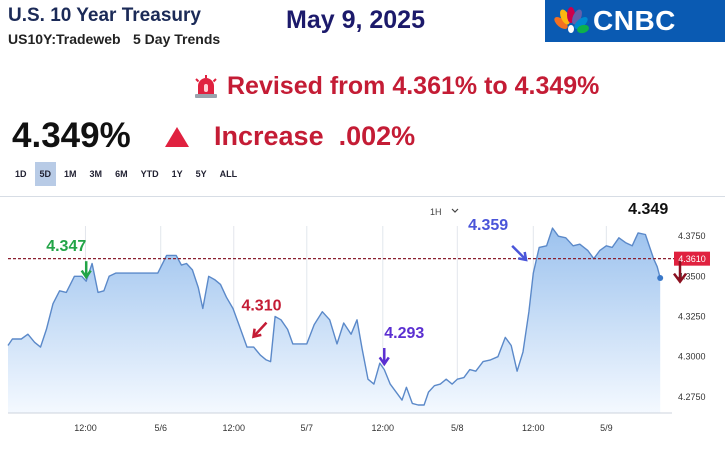 Image resolution: width=725 pixels, height=451 pixels. What do you see at coordinates (648, 209) in the screenshot?
I see `last-value-label: 4.349` at bounding box center [648, 209].